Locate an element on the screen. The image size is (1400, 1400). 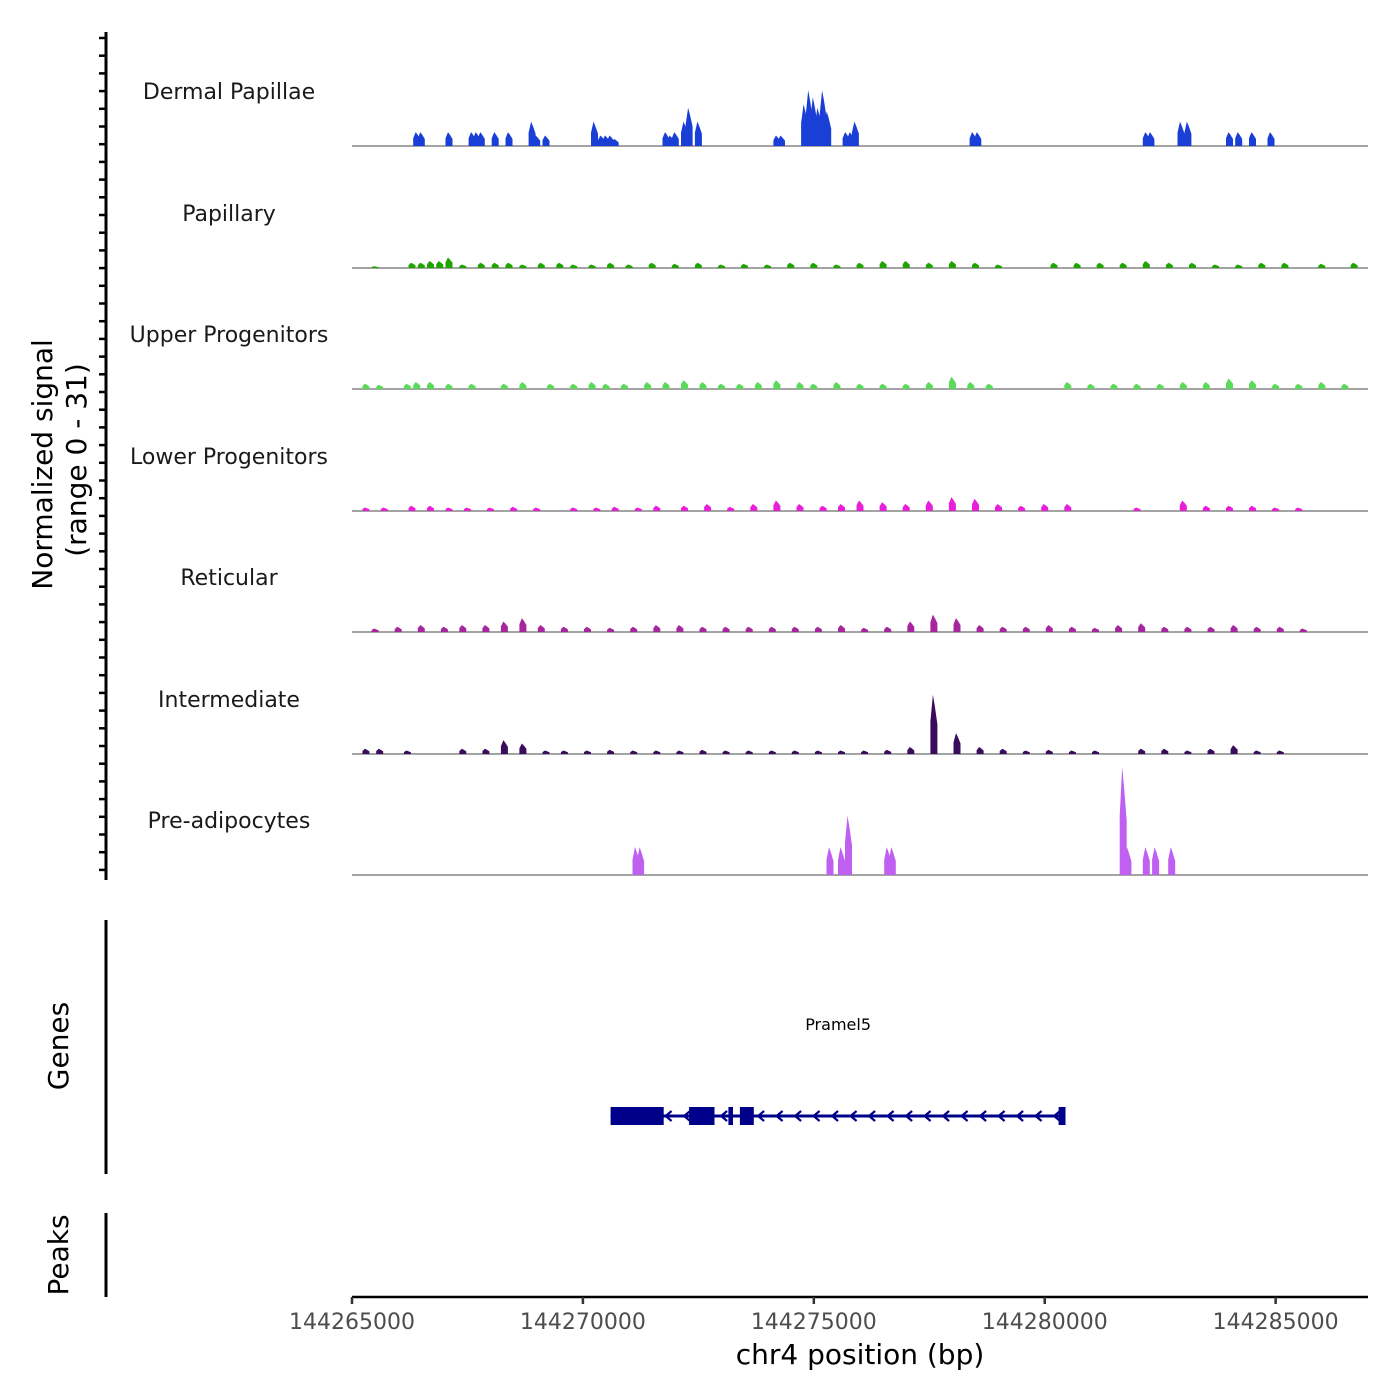
y-axis-title-line1: Normalized signal is located at coordinates (42, 464).